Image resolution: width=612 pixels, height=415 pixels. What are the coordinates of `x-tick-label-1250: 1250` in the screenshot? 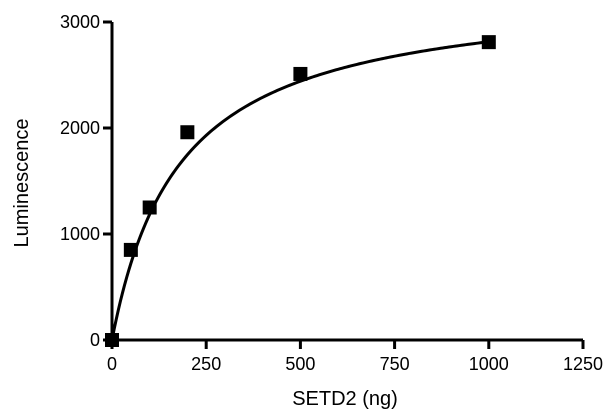 It's located at (583, 364).